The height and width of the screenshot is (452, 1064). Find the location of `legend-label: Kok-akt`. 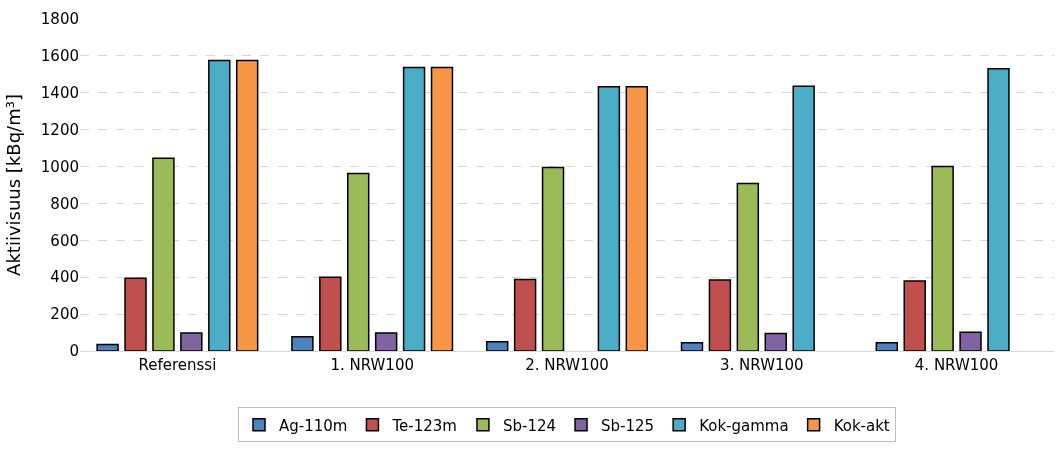

legend-label: Kok-akt is located at coordinates (861, 425).